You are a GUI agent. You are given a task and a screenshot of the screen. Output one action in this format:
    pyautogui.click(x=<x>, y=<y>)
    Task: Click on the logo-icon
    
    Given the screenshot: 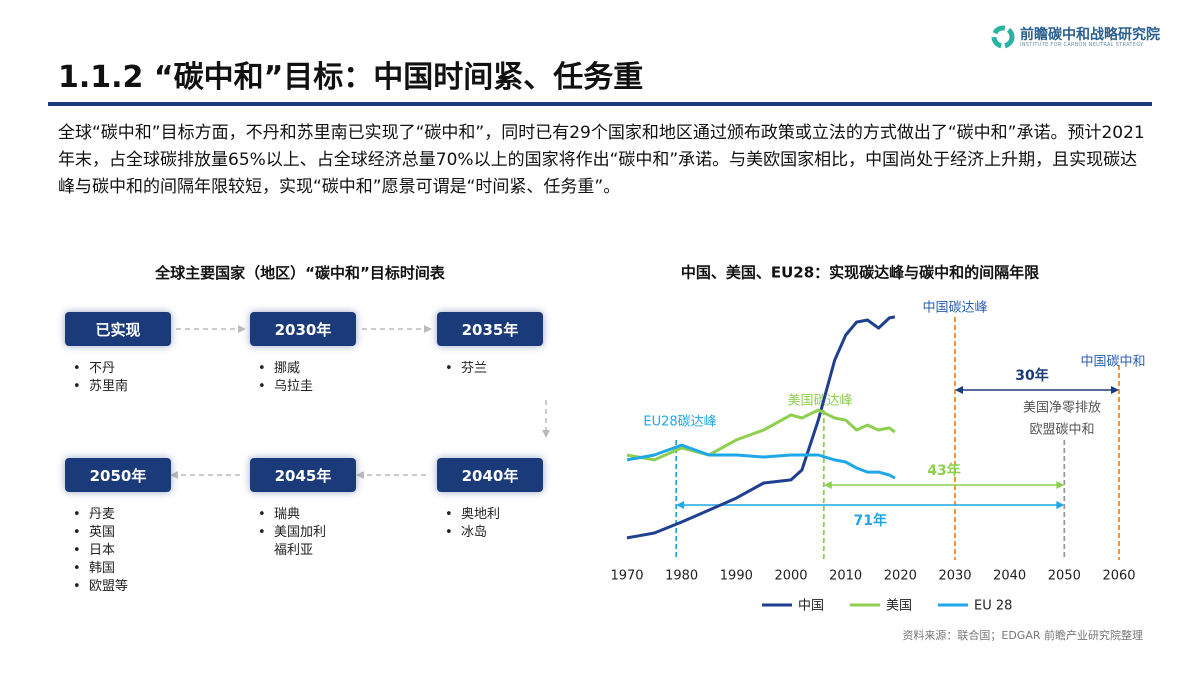 What is the action you would take?
    pyautogui.click(x=1003, y=37)
    